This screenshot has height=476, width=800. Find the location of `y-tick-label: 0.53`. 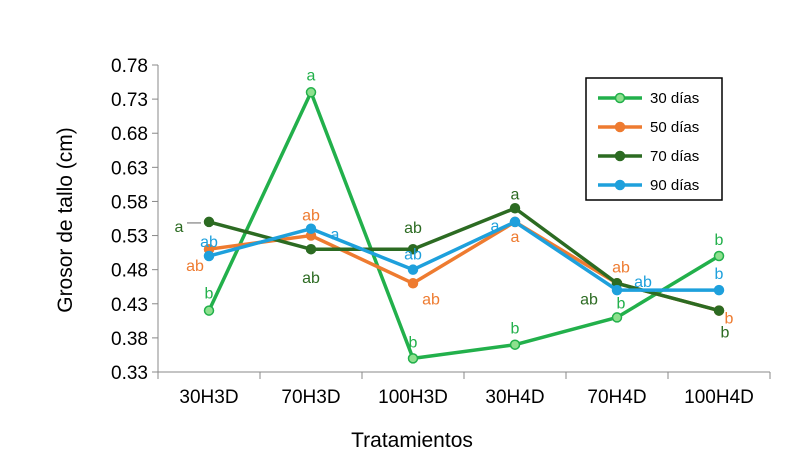

y-tick-label: 0.53 is located at coordinates (129, 237).